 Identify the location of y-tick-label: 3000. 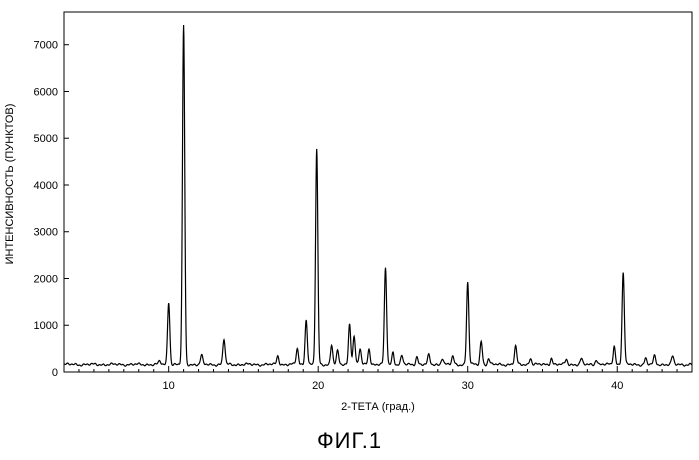
(46, 233).